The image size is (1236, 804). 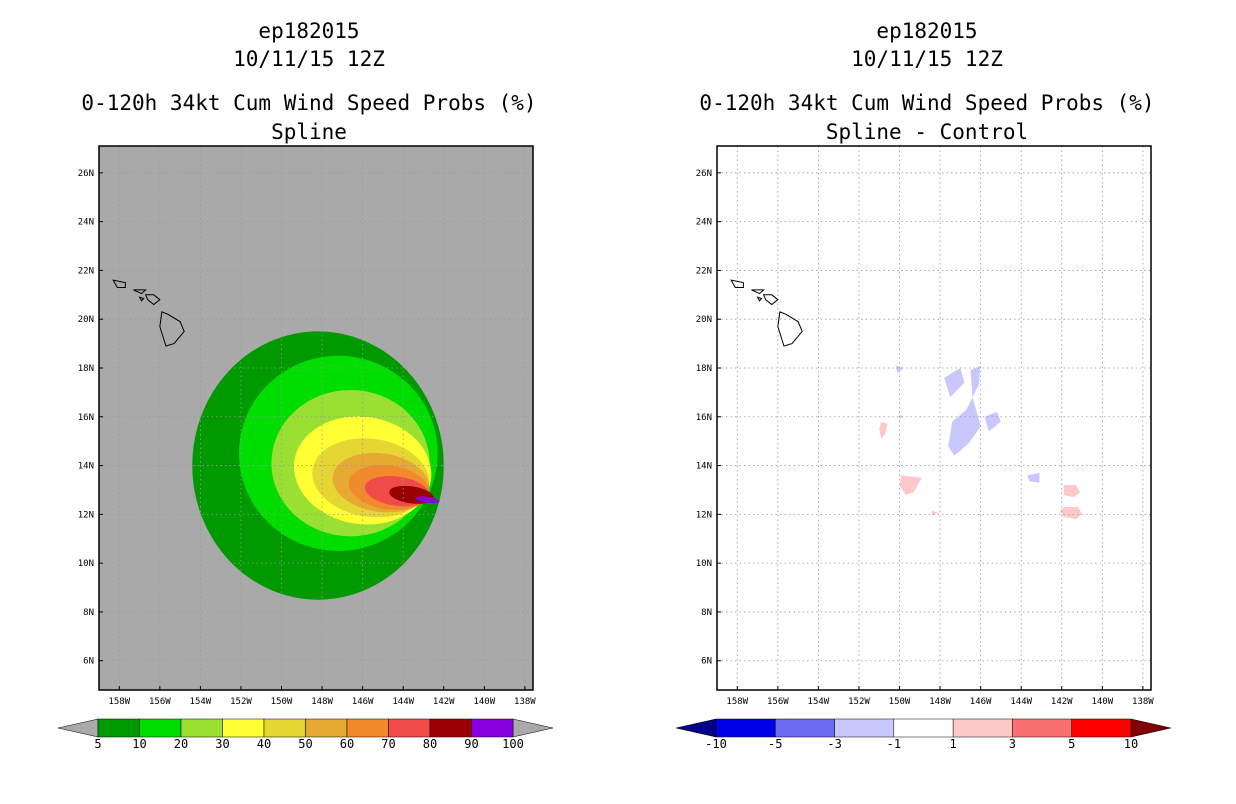 What do you see at coordinates (309, 132) in the screenshot?
I see `left-title-method: Spline` at bounding box center [309, 132].